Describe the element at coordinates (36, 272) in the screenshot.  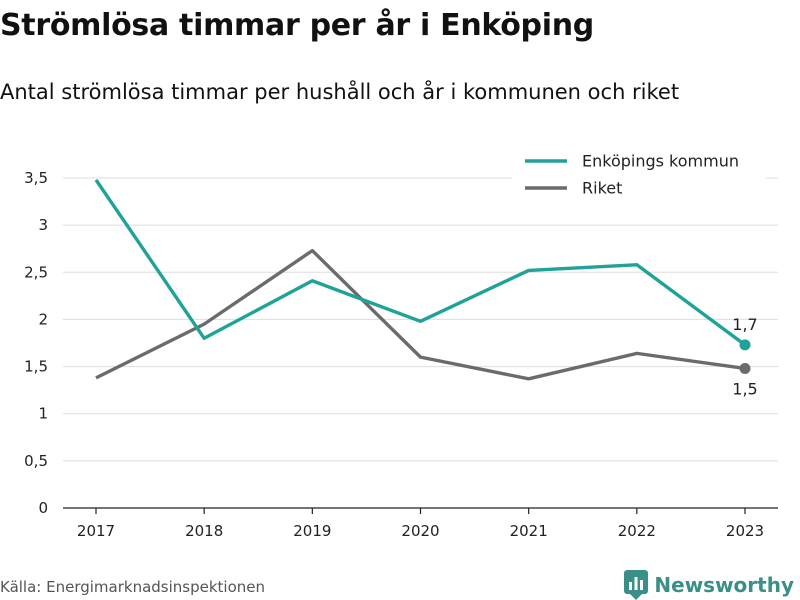
I see `y-tick-label: 2,5` at that location.